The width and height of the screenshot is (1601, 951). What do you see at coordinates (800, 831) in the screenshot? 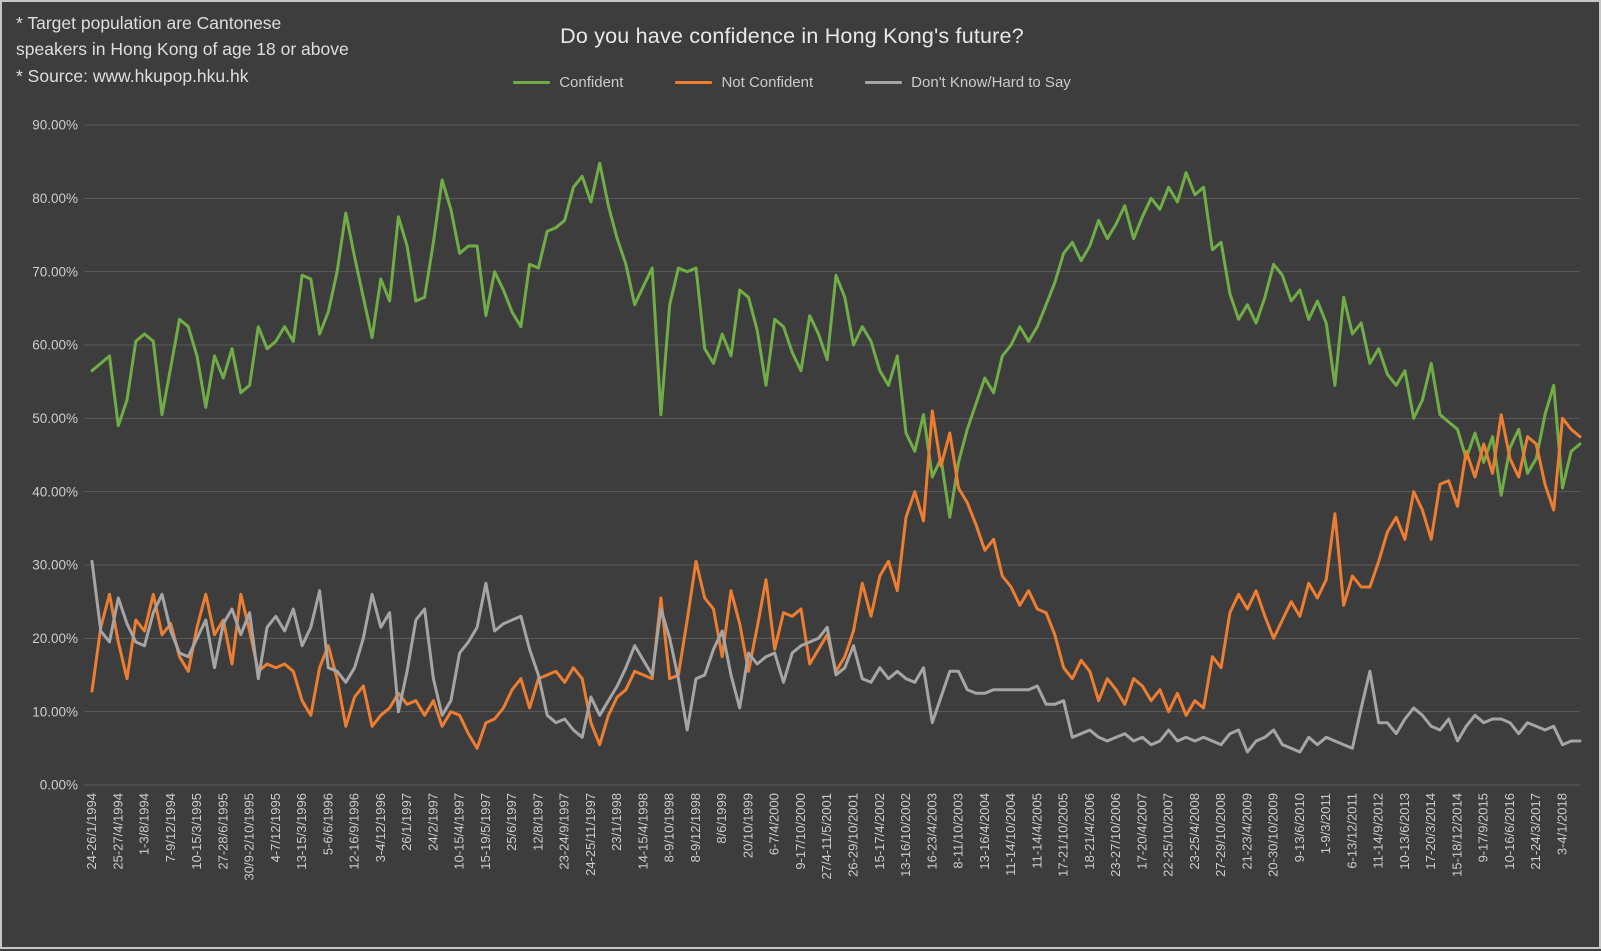
I see `x-tick-label: 9-17/10/2000` at bounding box center [800, 831].